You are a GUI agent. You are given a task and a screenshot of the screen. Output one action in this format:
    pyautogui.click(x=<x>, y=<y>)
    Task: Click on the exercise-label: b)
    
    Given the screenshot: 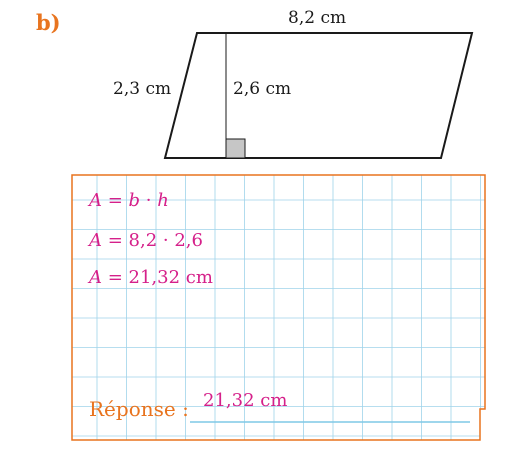 What is the action you would take?
    pyautogui.click(x=48, y=22)
    